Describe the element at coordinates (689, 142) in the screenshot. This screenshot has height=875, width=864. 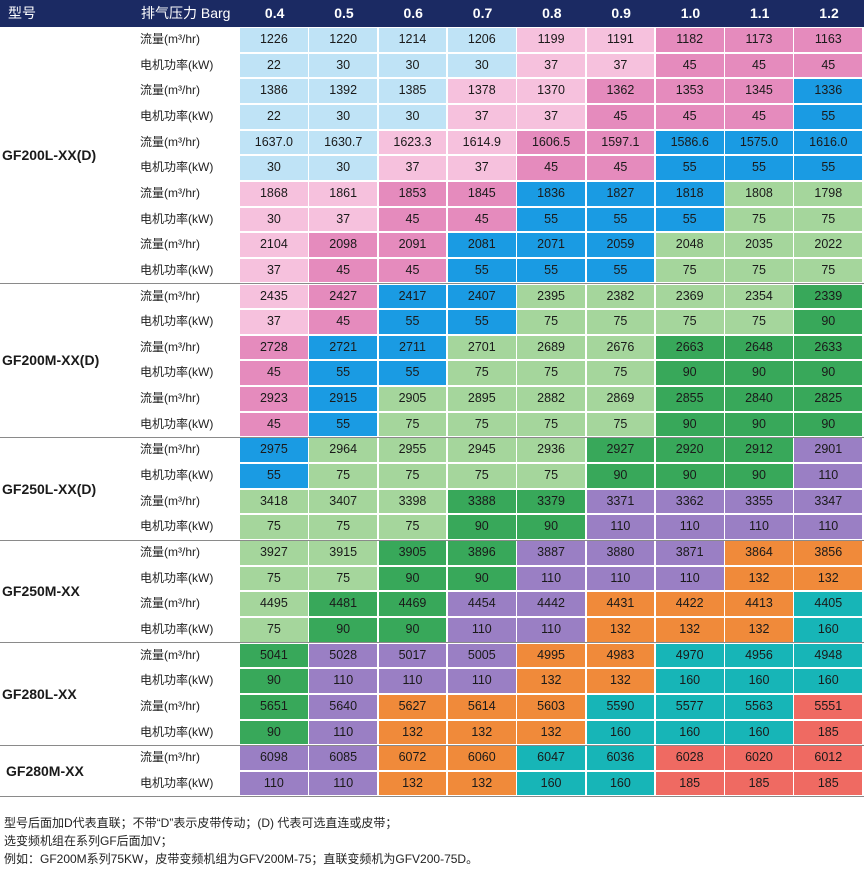
I see `flow-value-cell: 1586.6` at that location.